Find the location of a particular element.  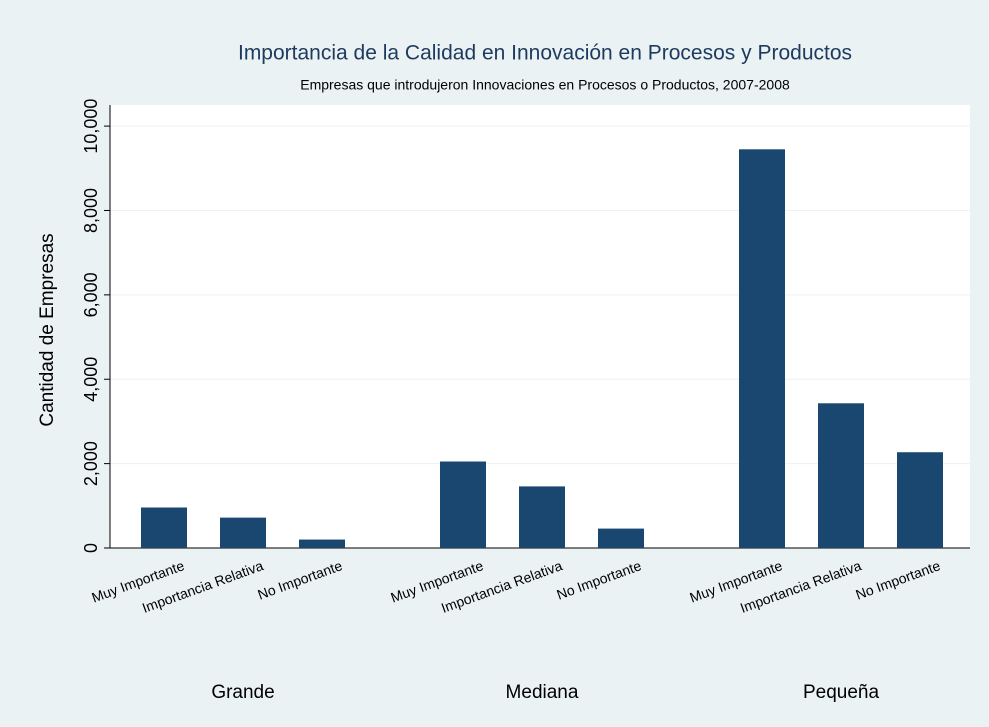

group-label: Mediana is located at coordinates (542, 692).